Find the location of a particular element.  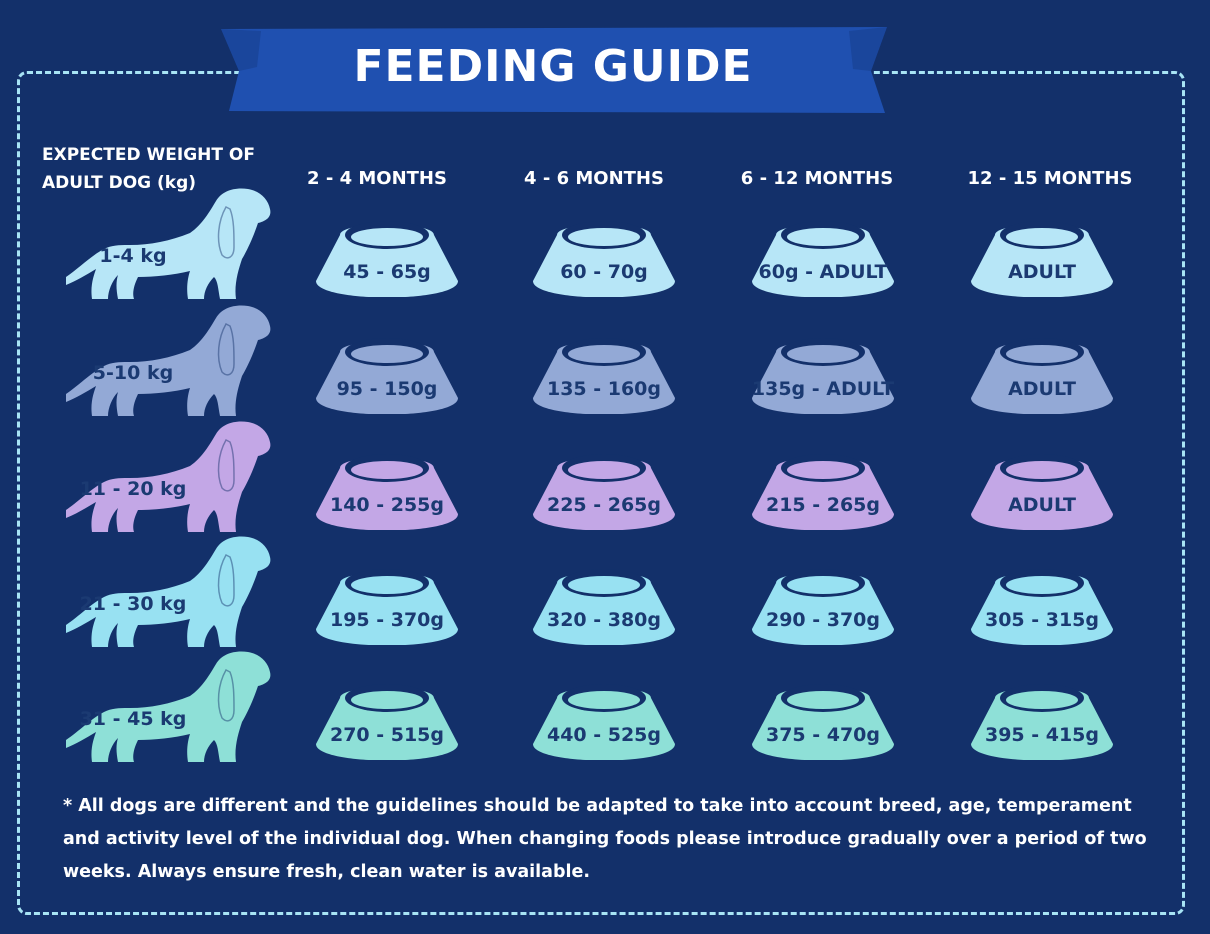

feeding-amount: 60 - 70g is located at coordinates (604, 272).